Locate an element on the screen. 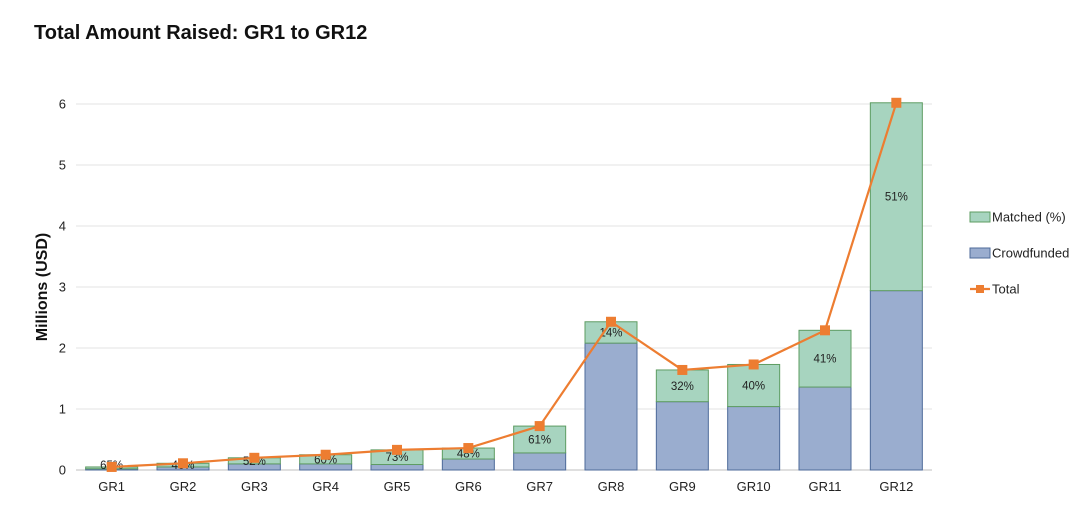  x-tick-label-GR7: GR7 is located at coordinates (539, 486).